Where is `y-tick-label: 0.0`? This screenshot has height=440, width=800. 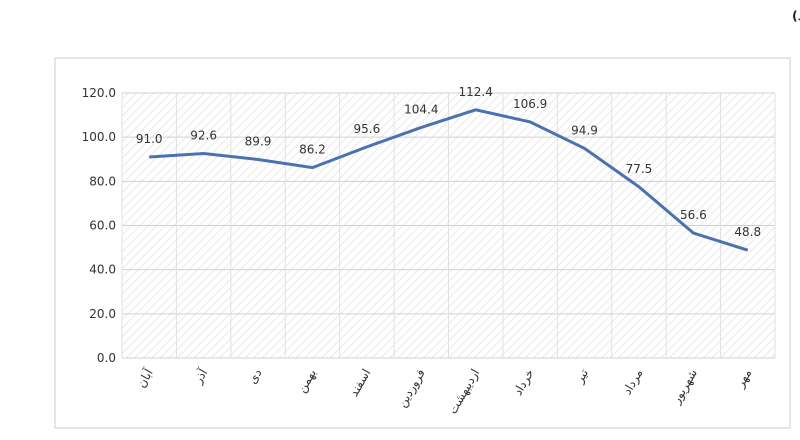
y-tick-label: 0.0 is located at coordinates (106, 358).